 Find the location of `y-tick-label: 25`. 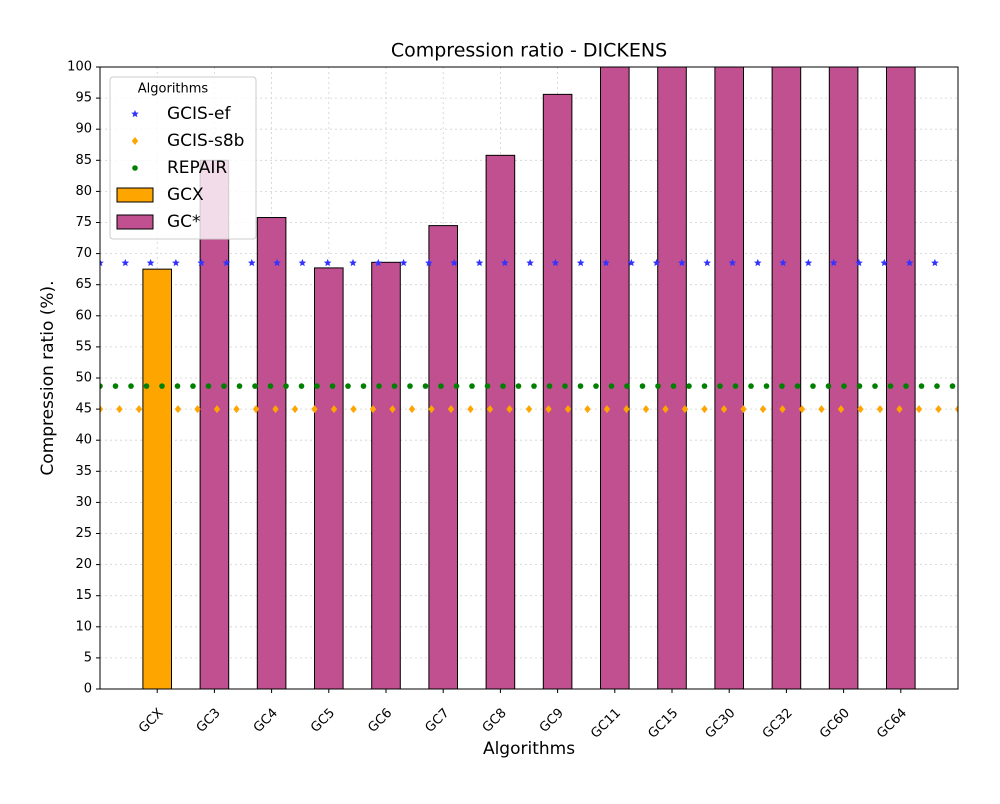

y-tick-label: 25 is located at coordinates (83, 533).